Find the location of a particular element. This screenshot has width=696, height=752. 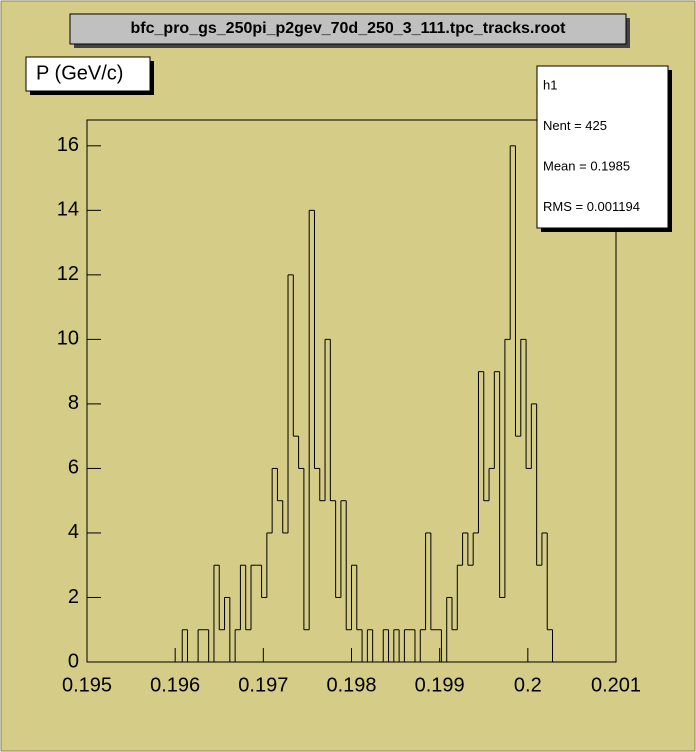

subtitle-box is located at coordinates (88, 74).